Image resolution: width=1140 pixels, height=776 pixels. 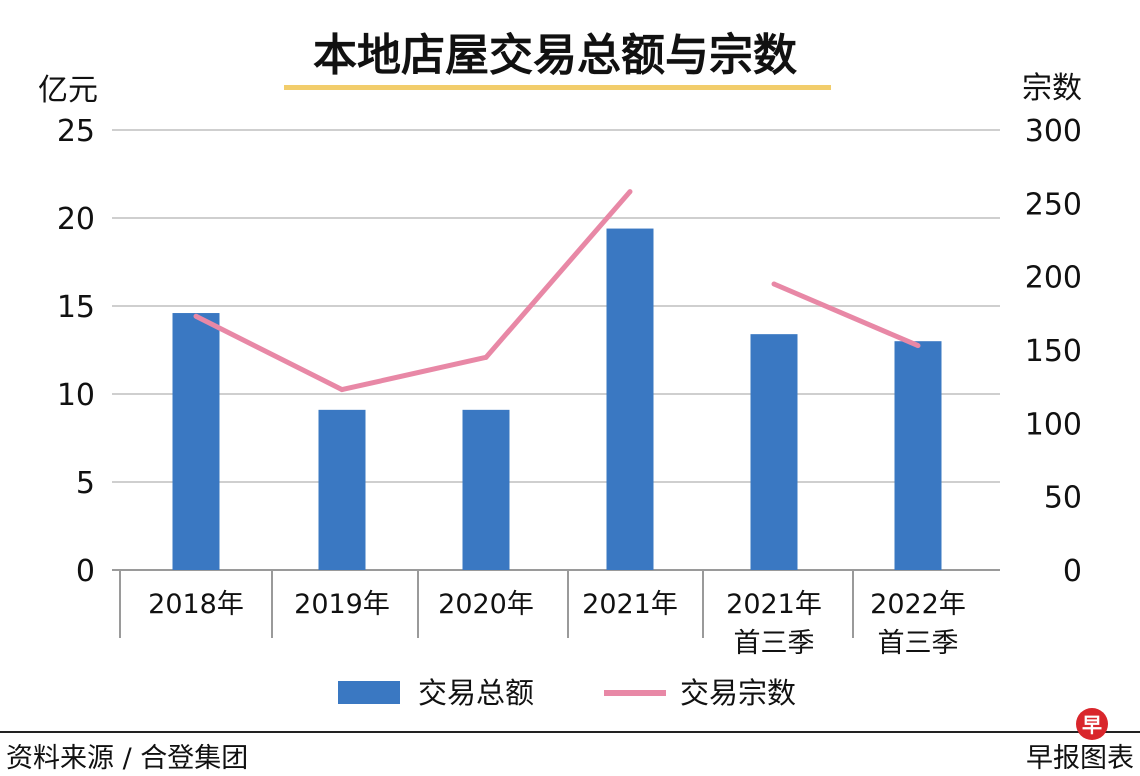 What do you see at coordinates (1053, 278) in the screenshot?
I see `right-y-tick-label: 200` at bounding box center [1053, 278].